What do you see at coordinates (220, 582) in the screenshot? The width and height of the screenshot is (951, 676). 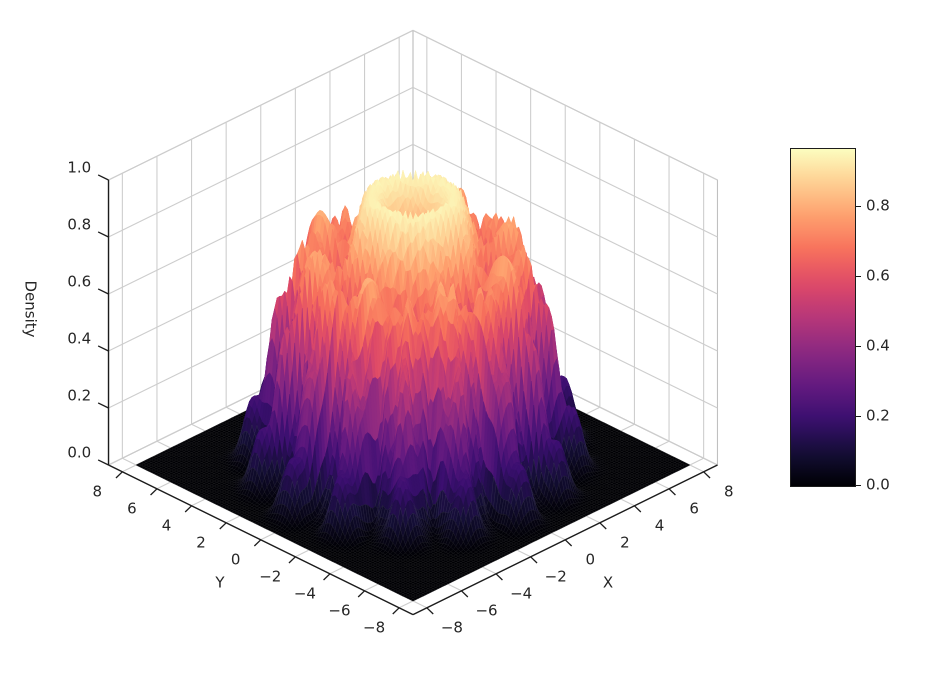 I see `y-axis-label: Y` at bounding box center [220, 582].